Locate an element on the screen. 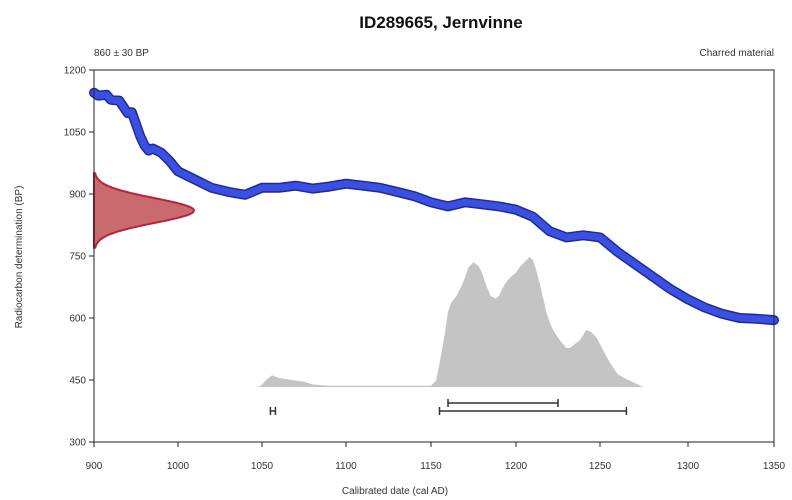 The image size is (792, 500). x-tick-label: 1250 is located at coordinates (600, 466).